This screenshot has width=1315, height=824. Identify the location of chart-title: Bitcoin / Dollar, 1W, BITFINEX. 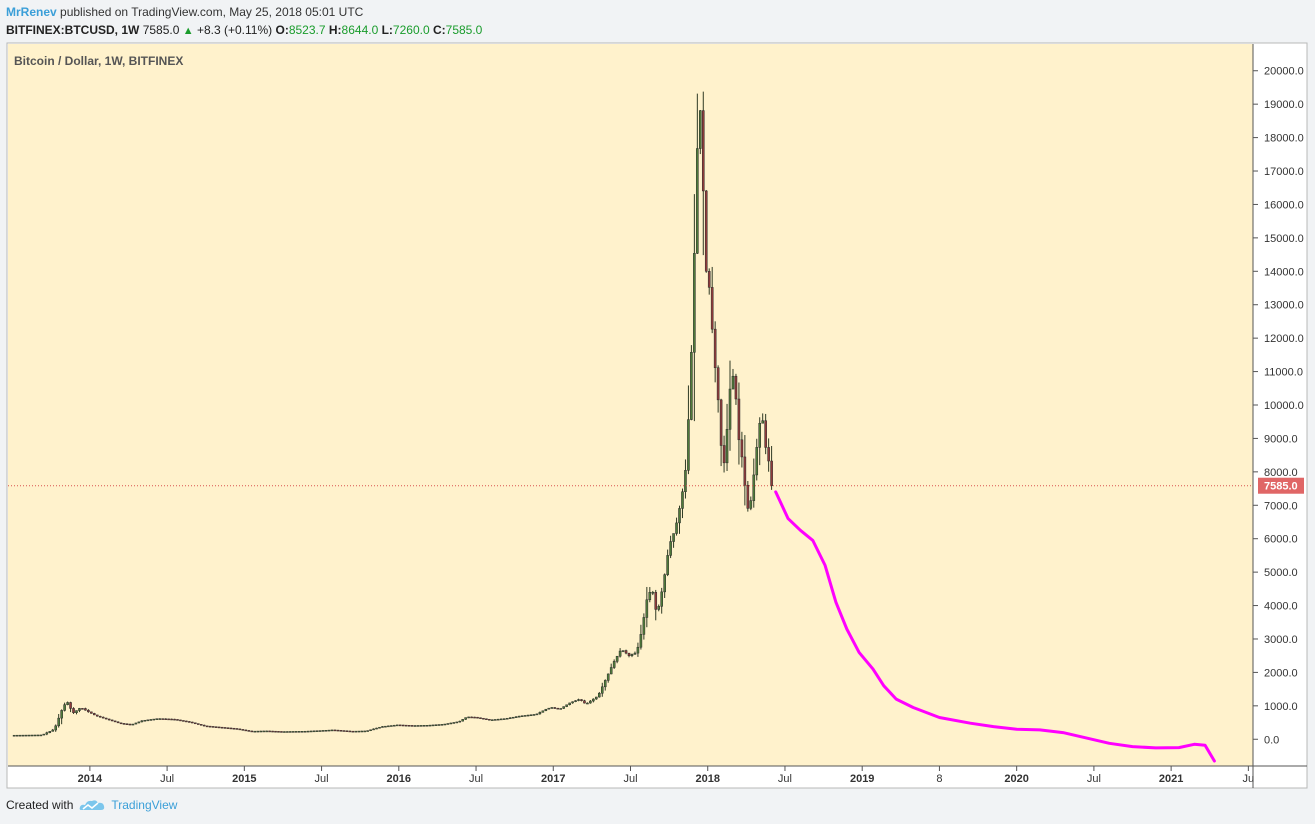
(98, 61).